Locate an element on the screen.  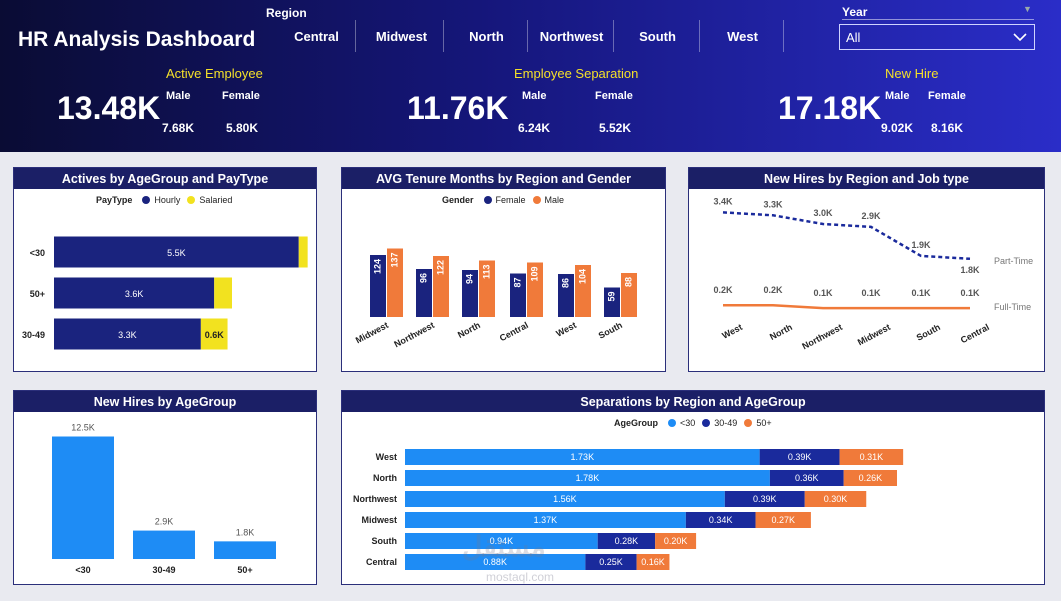
kpi-active-value: 13.48K is located at coordinates (109, 108).